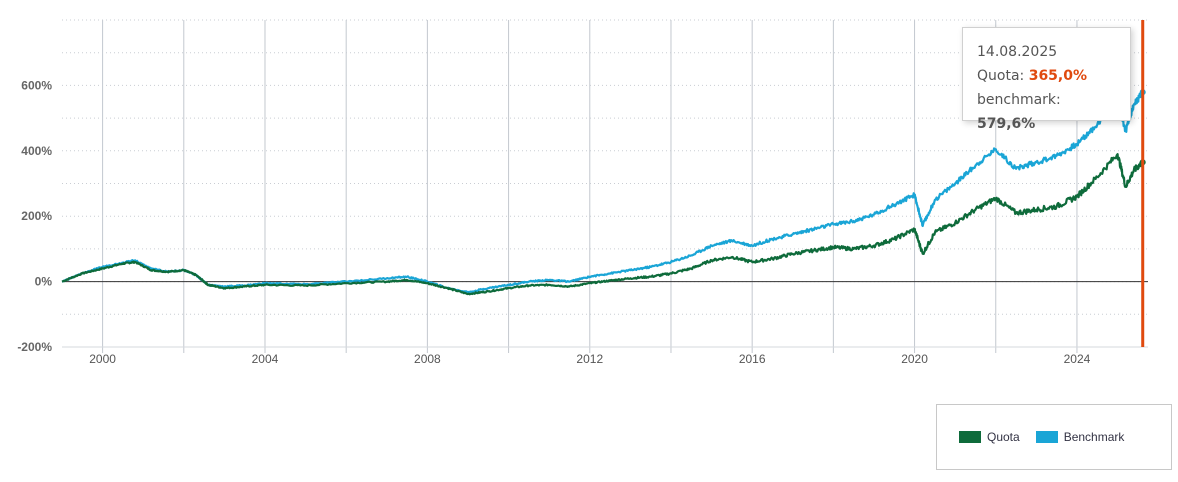 The image size is (1178, 482). I want to click on tooltip-benchmark-label: benchmark:, so click(1019, 100).